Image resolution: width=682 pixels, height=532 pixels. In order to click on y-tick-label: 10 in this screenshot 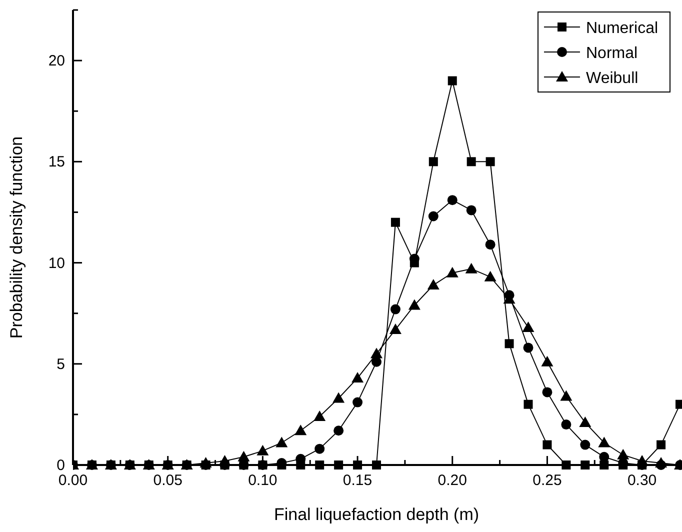, I will do `click(56, 263)`.